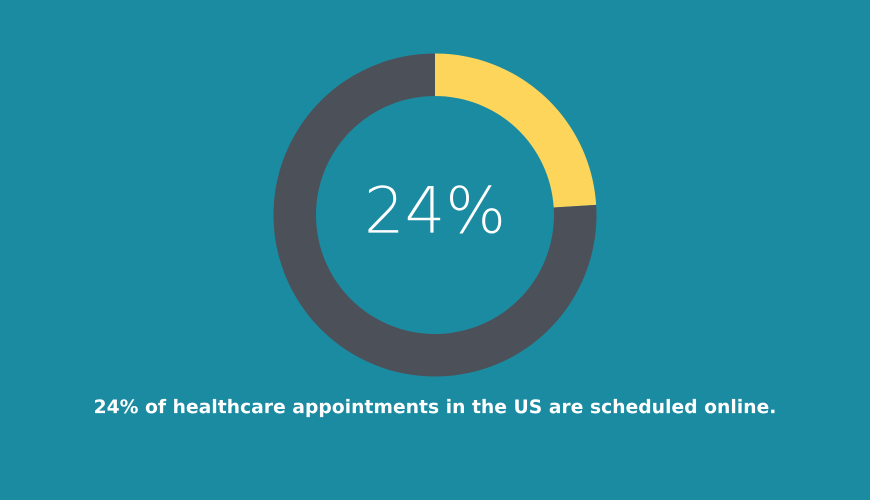  What do you see at coordinates (435, 209) in the screenshot?
I see `data-label: 24%` at bounding box center [435, 209].